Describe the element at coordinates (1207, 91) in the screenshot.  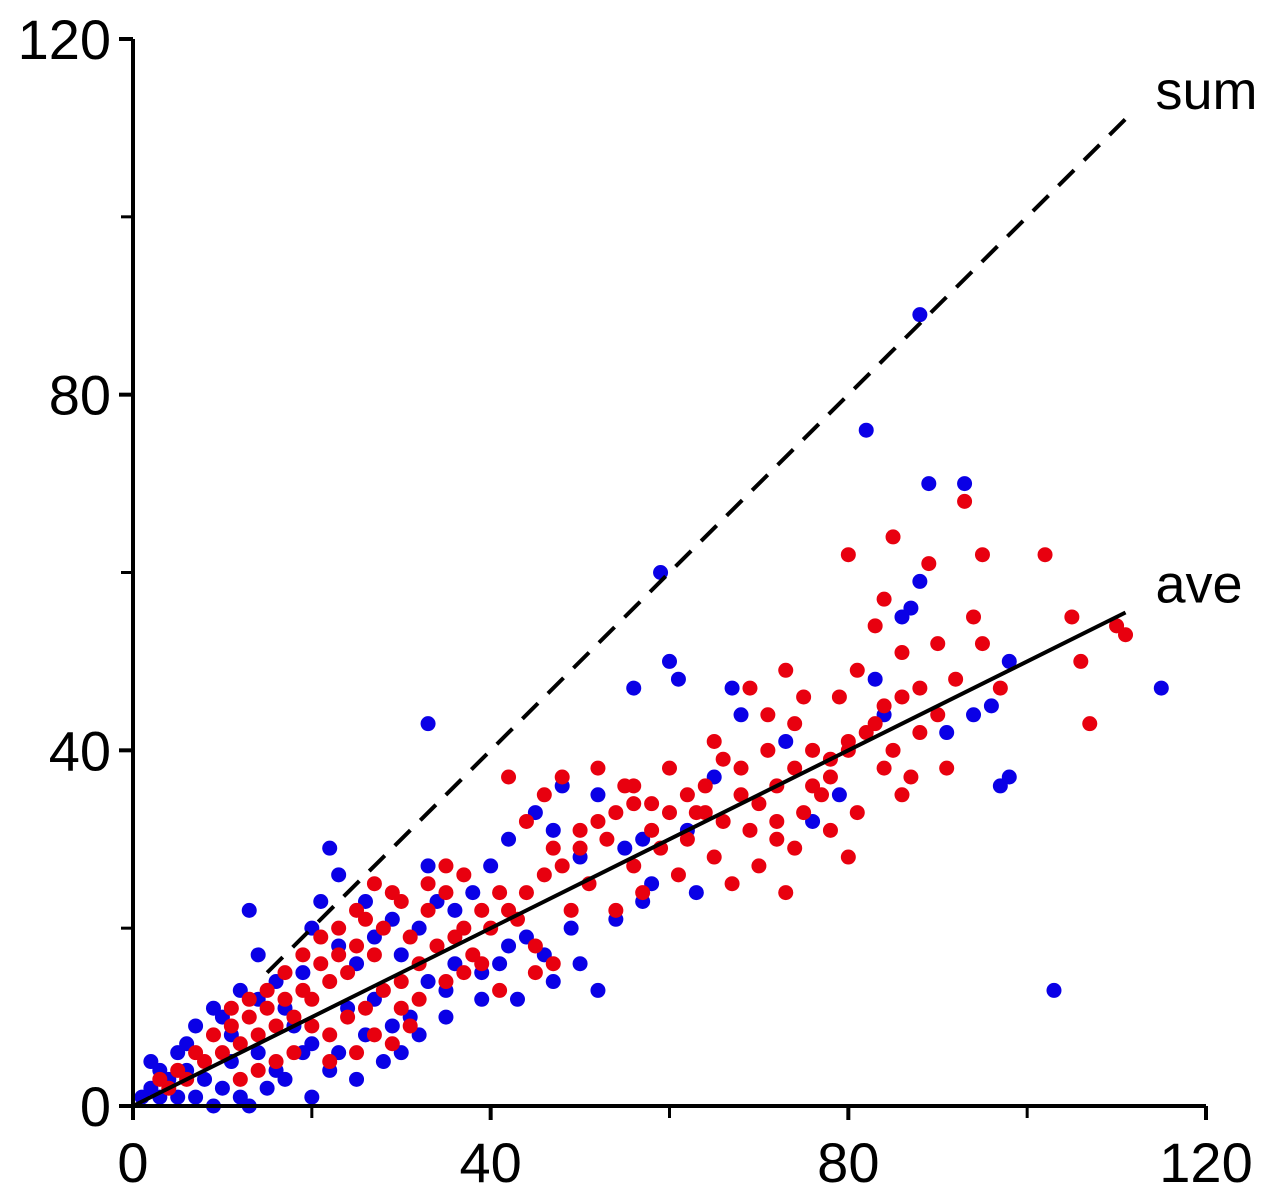
I see `sum-label: sum` at that location.